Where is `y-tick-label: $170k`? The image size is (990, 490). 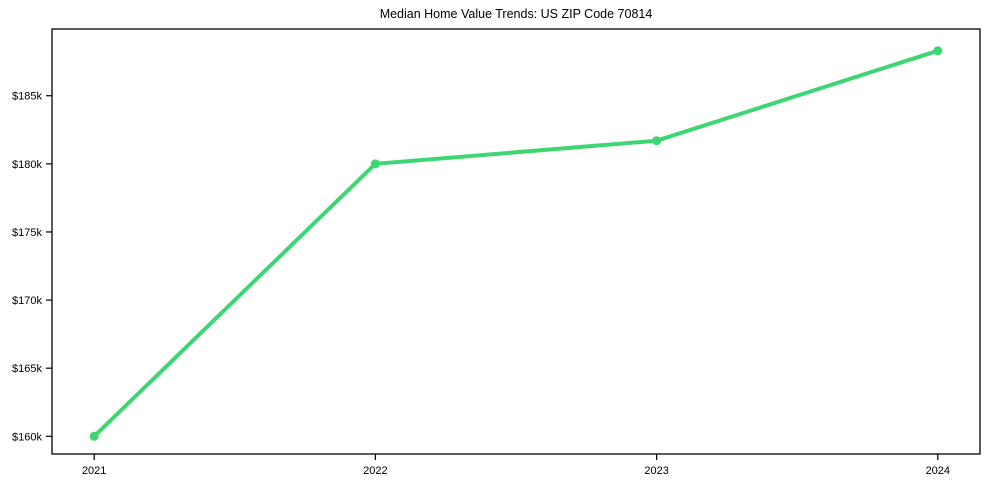 y-tick-label: $170k is located at coordinates (27, 301).